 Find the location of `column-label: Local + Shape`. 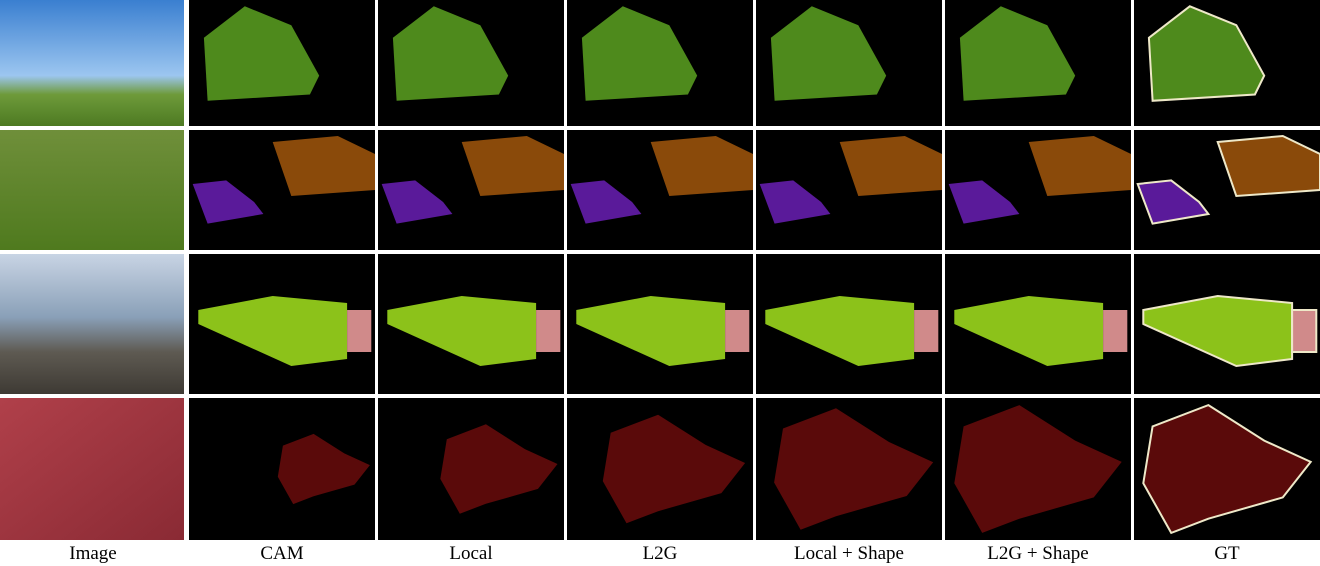

column-label: Local + Shape is located at coordinates (849, 553).